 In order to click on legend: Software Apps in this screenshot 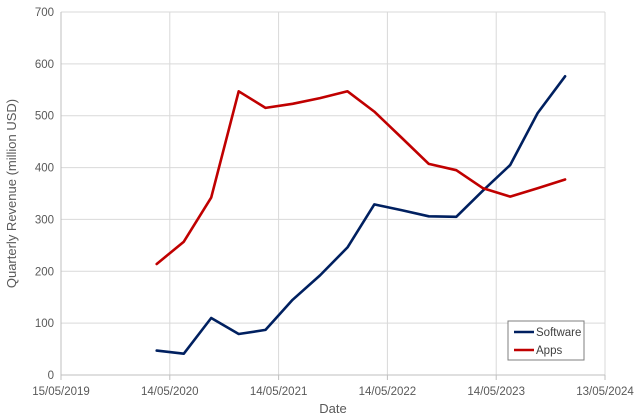, I will do `click(546, 340)`.